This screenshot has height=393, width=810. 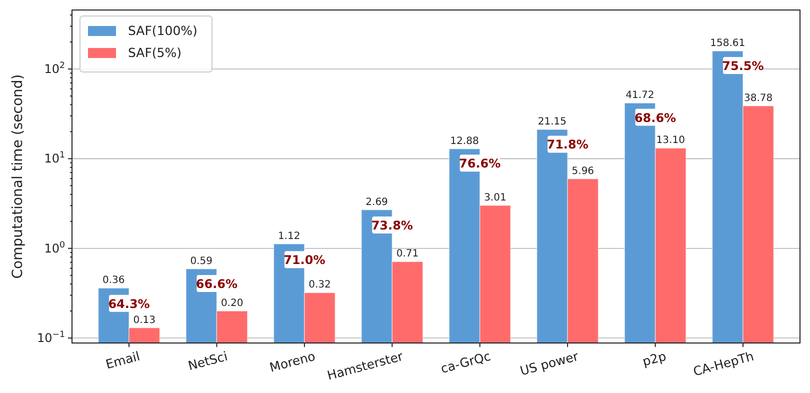 What do you see at coordinates (201, 261) in the screenshot?
I see `data-label: 0.59` at bounding box center [201, 261].